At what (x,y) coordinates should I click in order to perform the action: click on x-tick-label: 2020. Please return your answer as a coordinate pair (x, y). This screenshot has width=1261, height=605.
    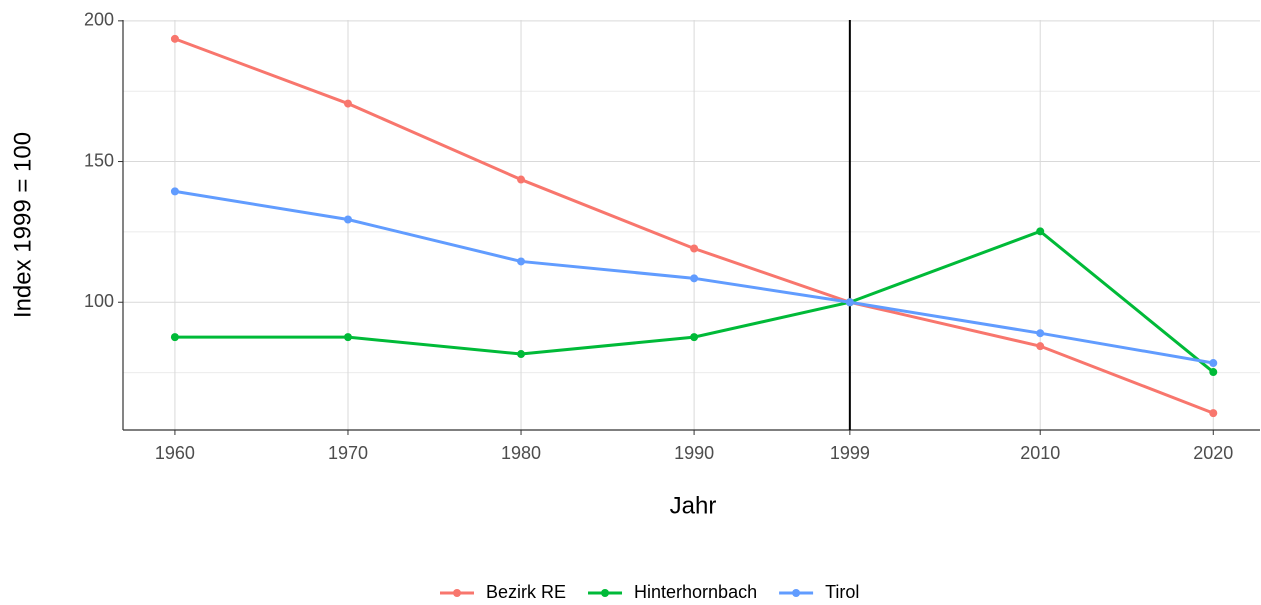
    Looking at the image, I should click on (1213, 453).